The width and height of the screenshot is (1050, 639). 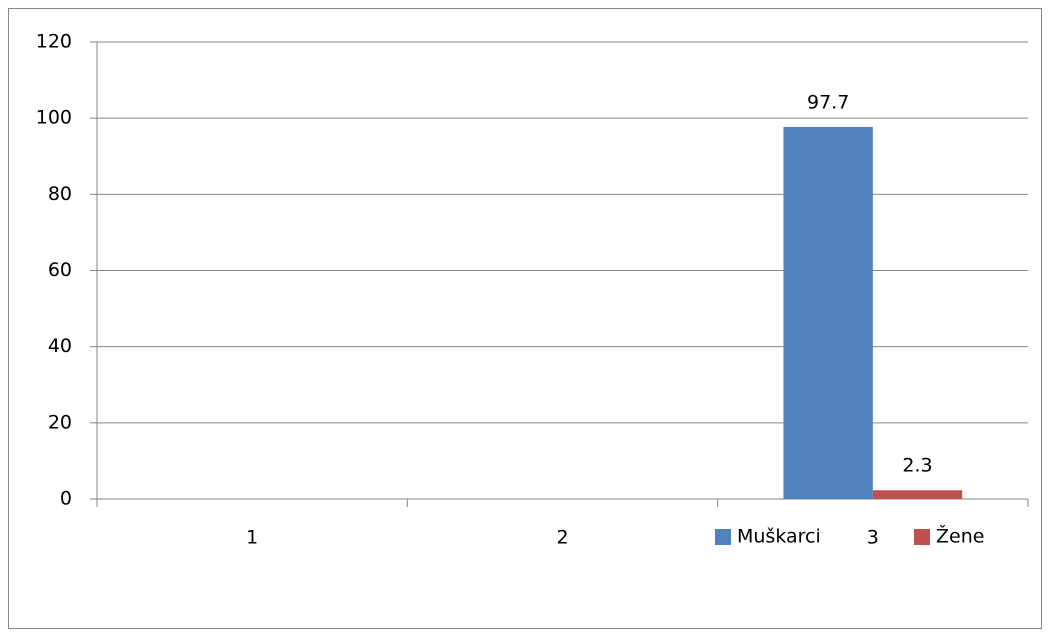 I want to click on y-tick-label: 60, so click(x=60, y=270).